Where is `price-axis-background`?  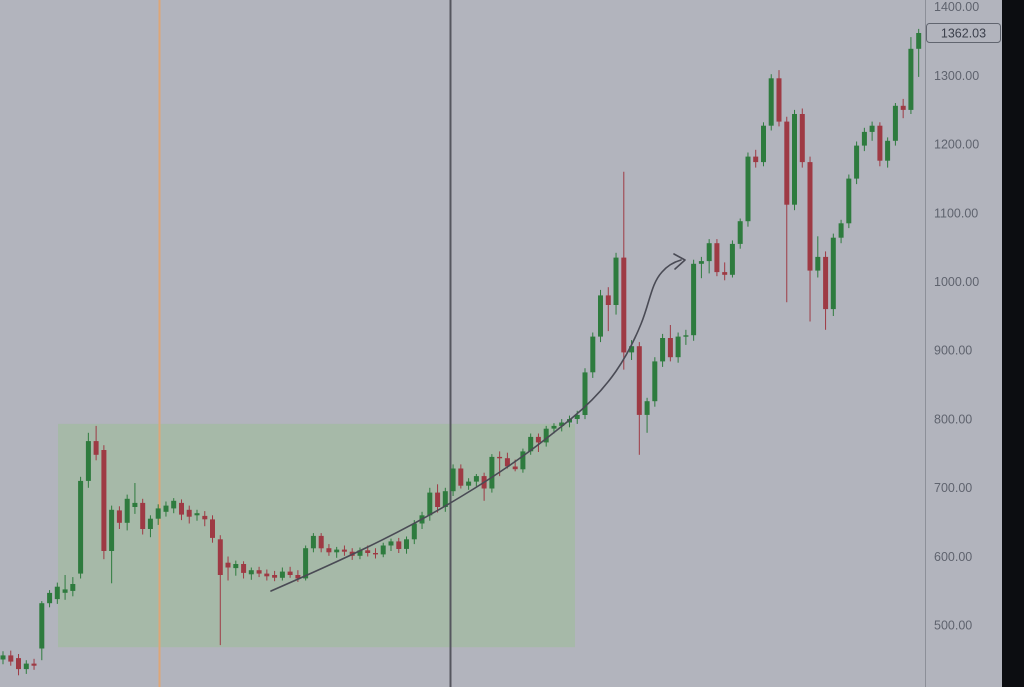
price-axis-background is located at coordinates (963, 343).